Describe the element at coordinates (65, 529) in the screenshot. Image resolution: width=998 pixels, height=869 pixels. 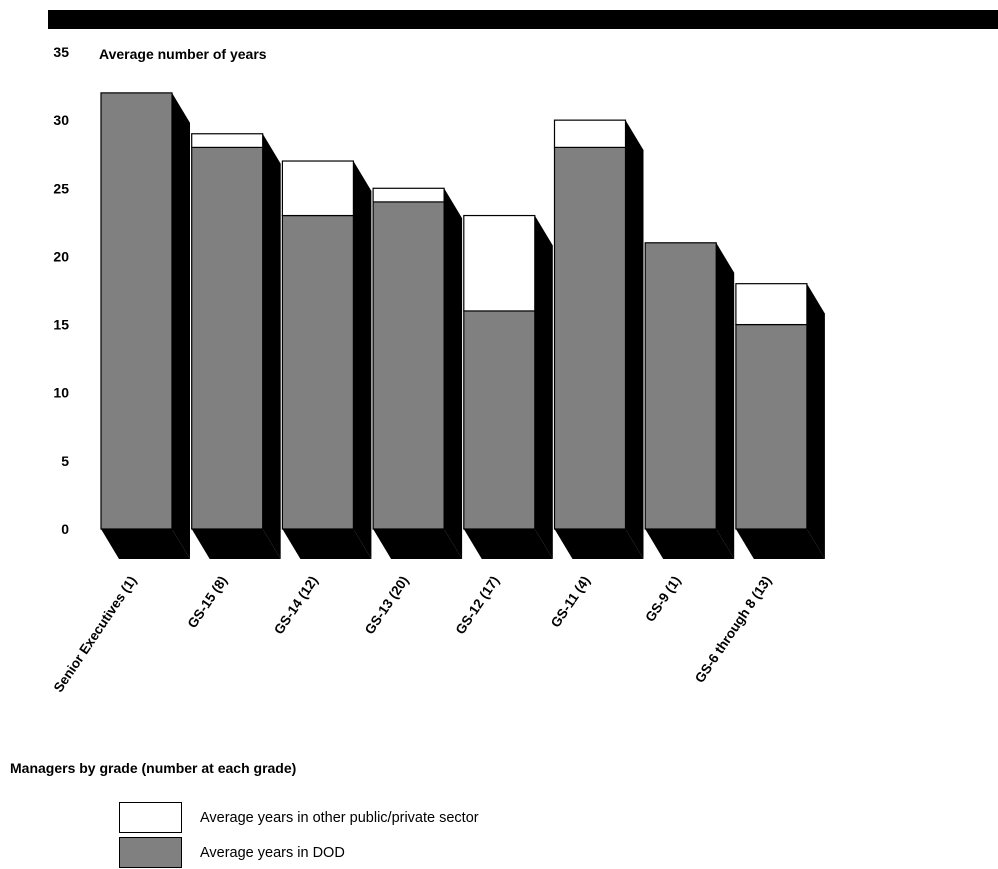
I see `y-tick-label: 0` at that location.